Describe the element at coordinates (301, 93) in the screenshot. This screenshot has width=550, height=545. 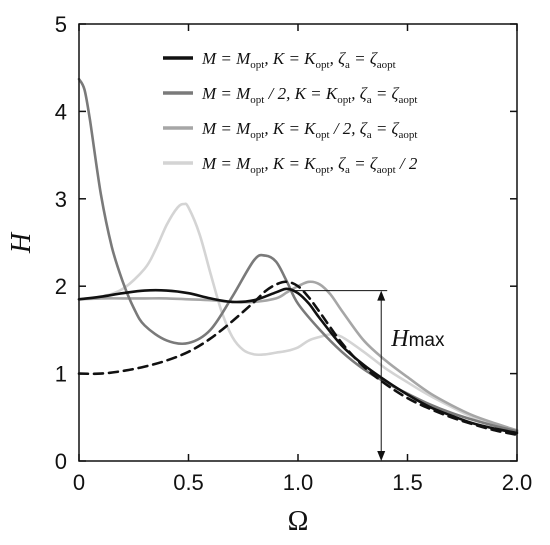
I see `legend-text-part: / 2, K = K` at that location.